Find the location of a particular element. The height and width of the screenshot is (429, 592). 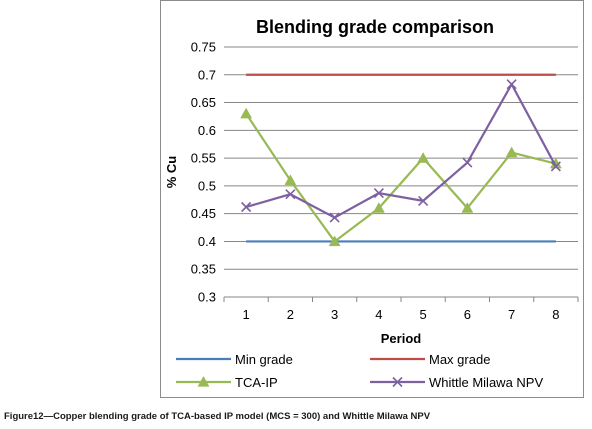

chart-title: Blending grade comparison is located at coordinates (375, 27).